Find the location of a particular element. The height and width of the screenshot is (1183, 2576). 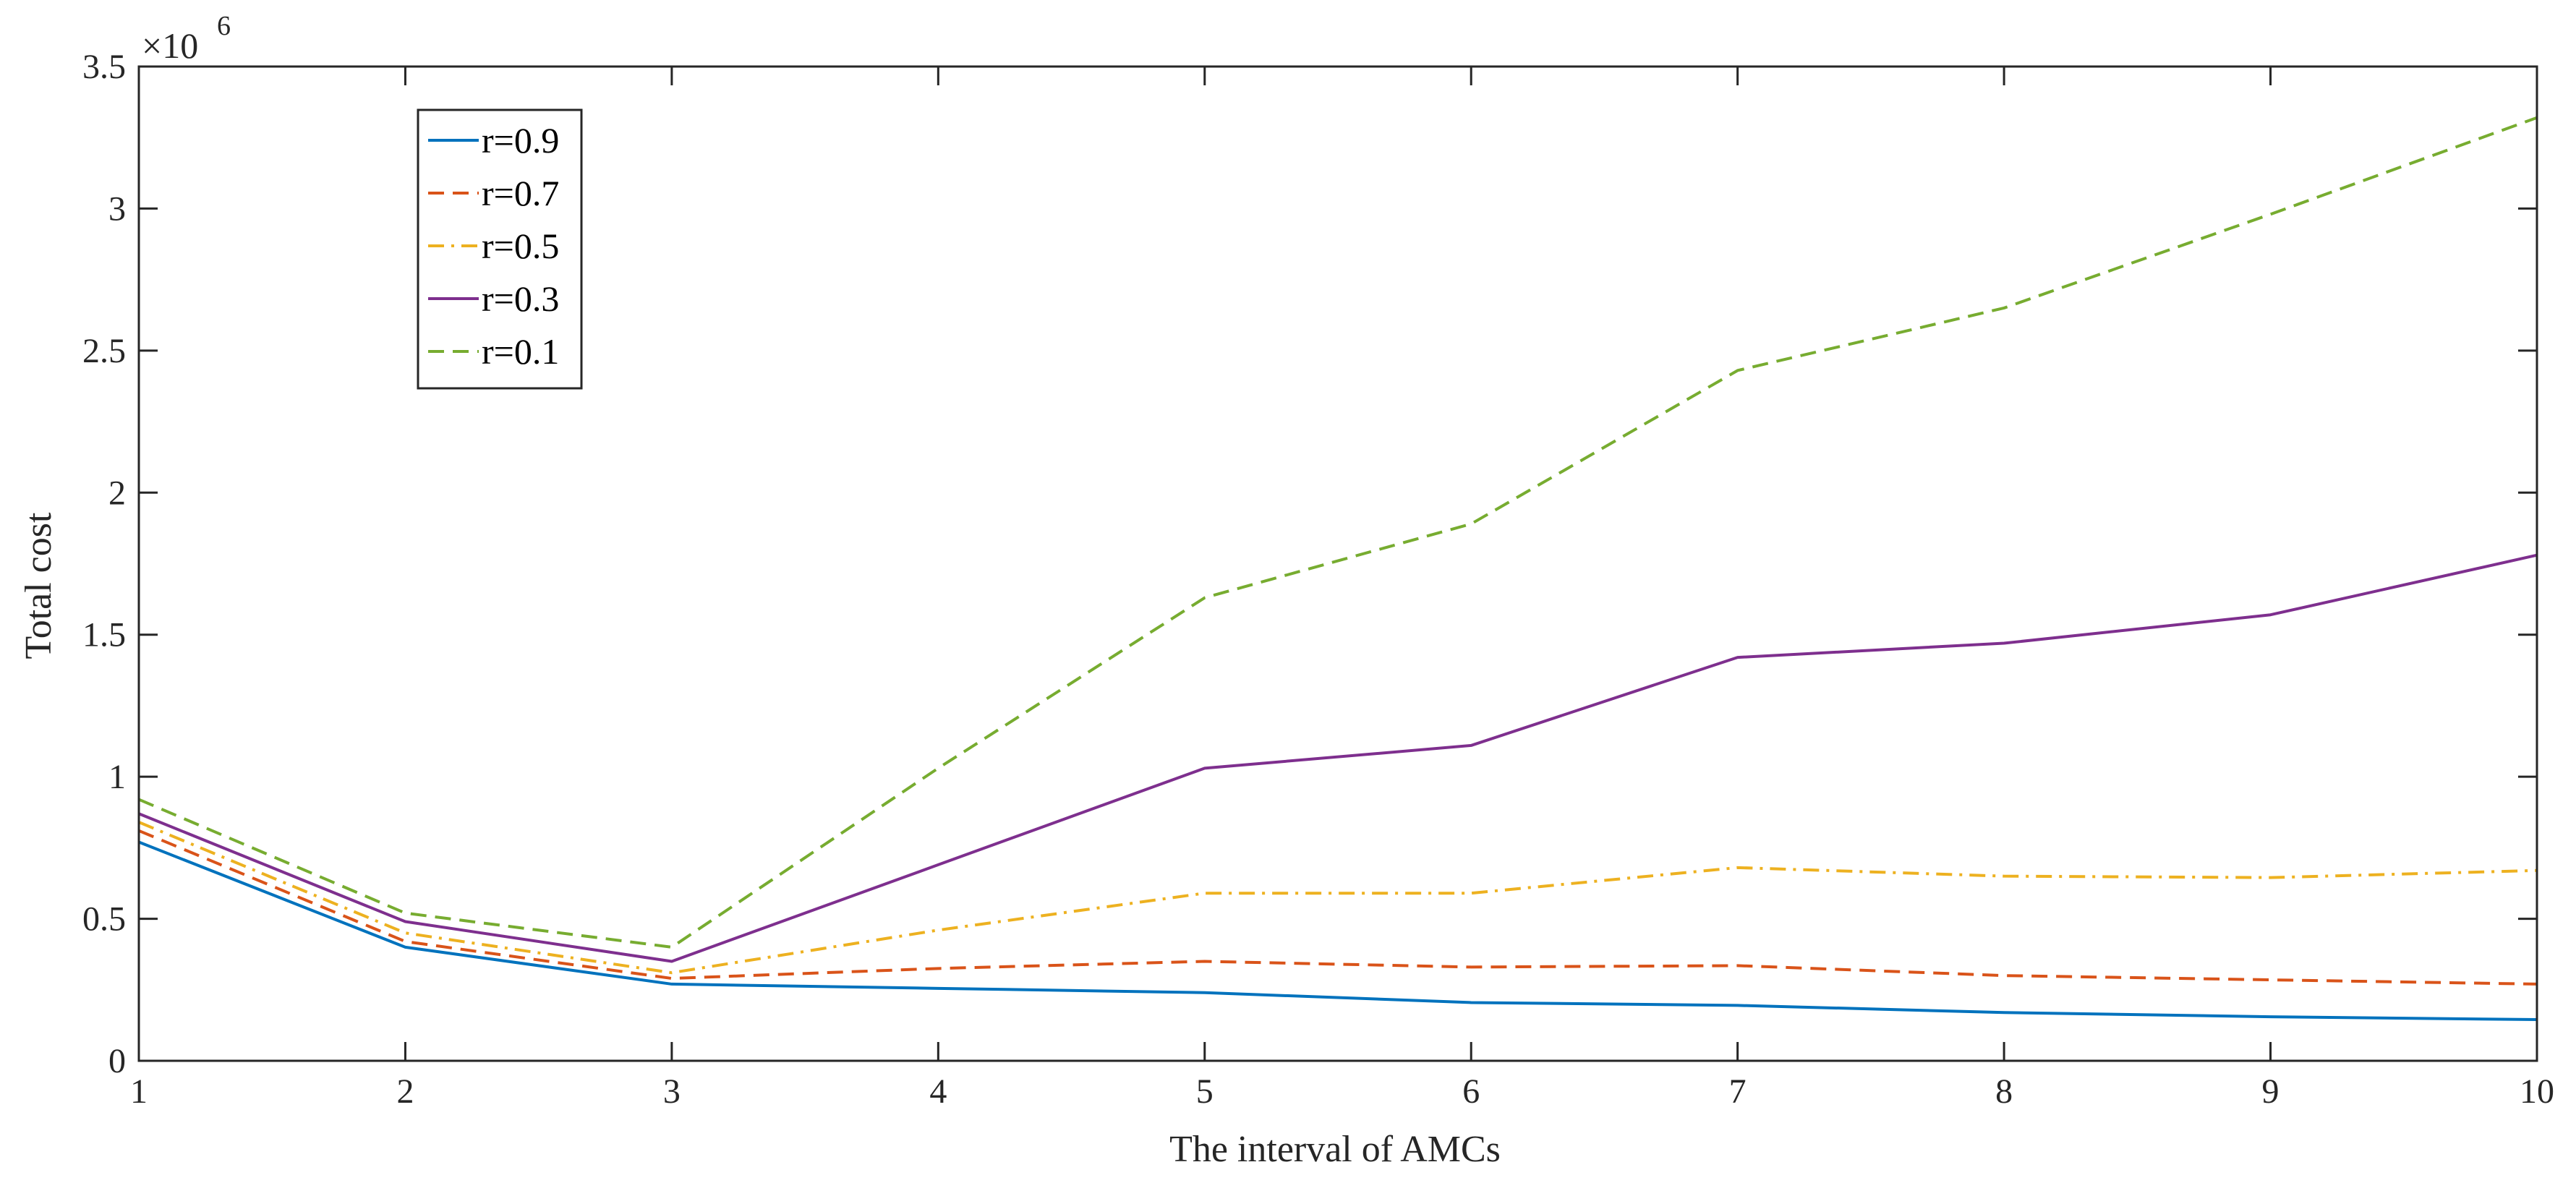

x-tick-label: 9 is located at coordinates (2270, 1091).